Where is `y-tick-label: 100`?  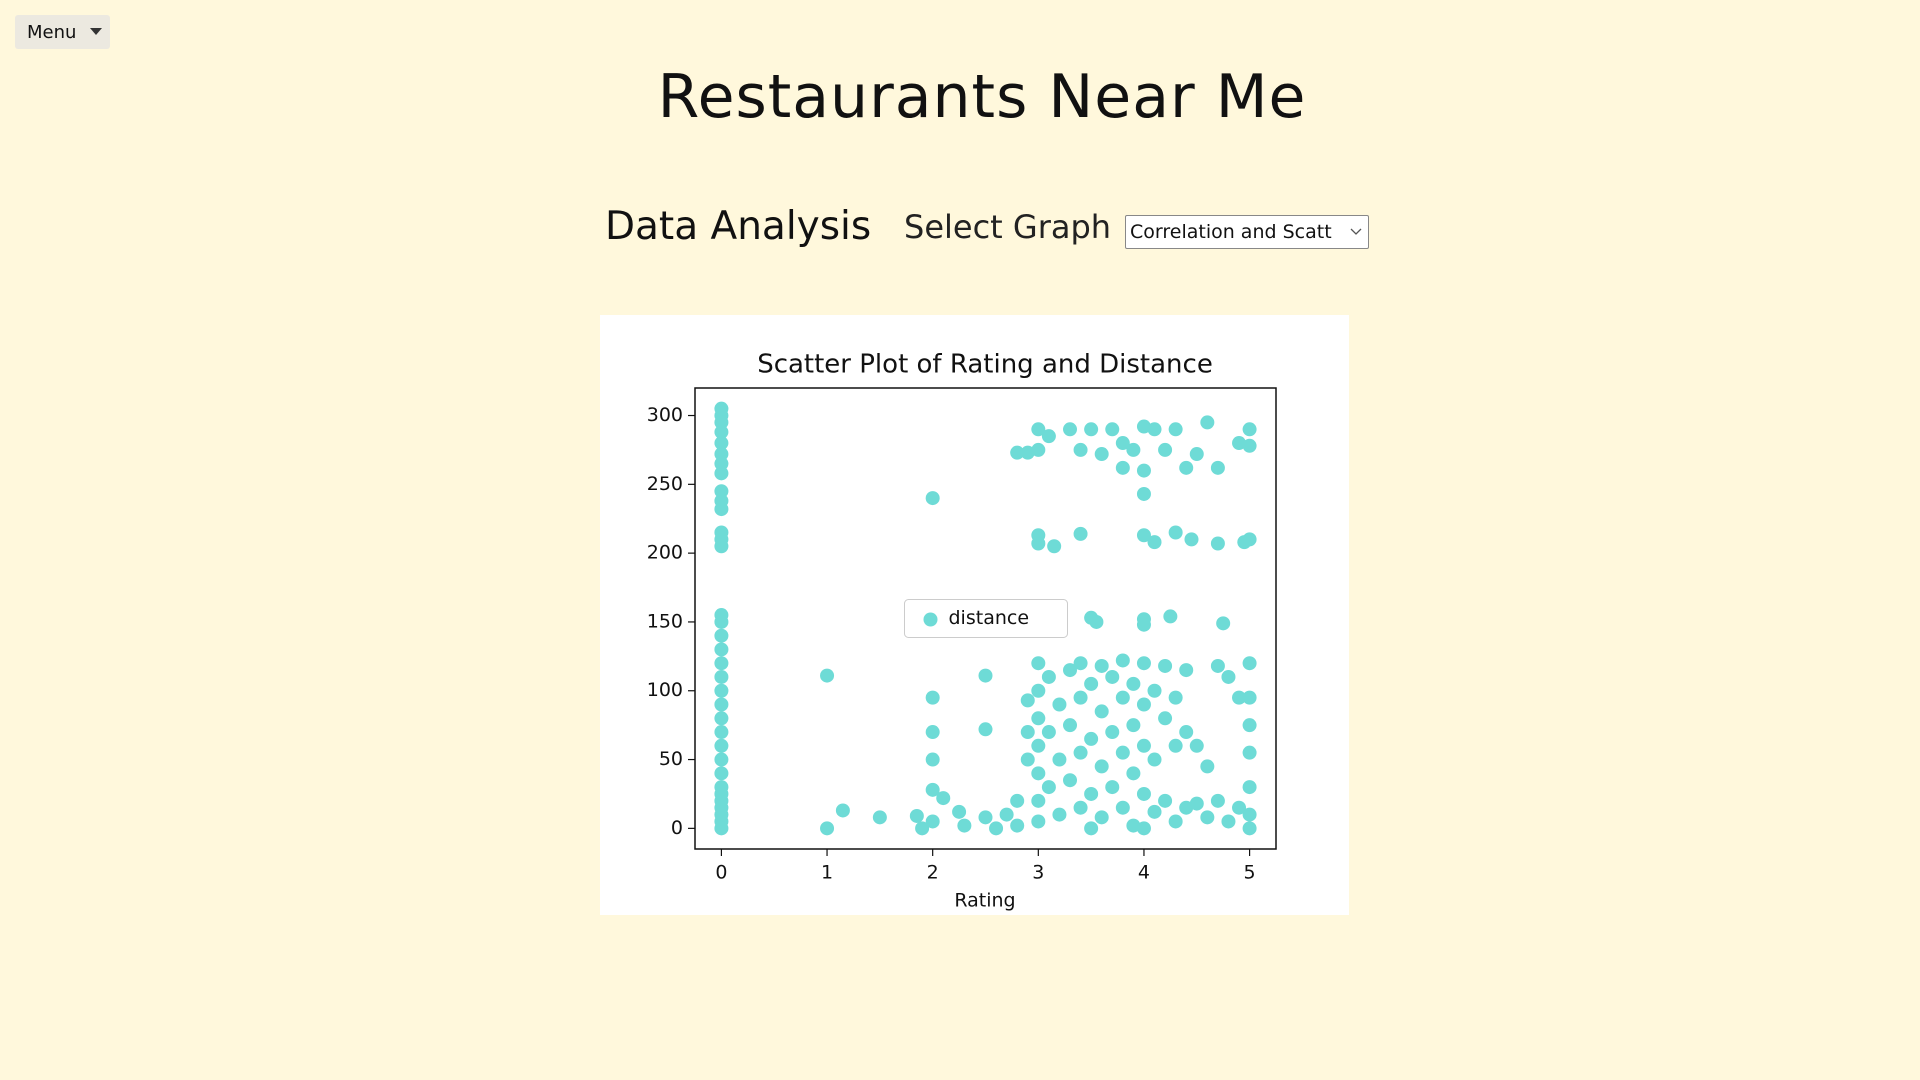
y-tick-label: 100 is located at coordinates (665, 690).